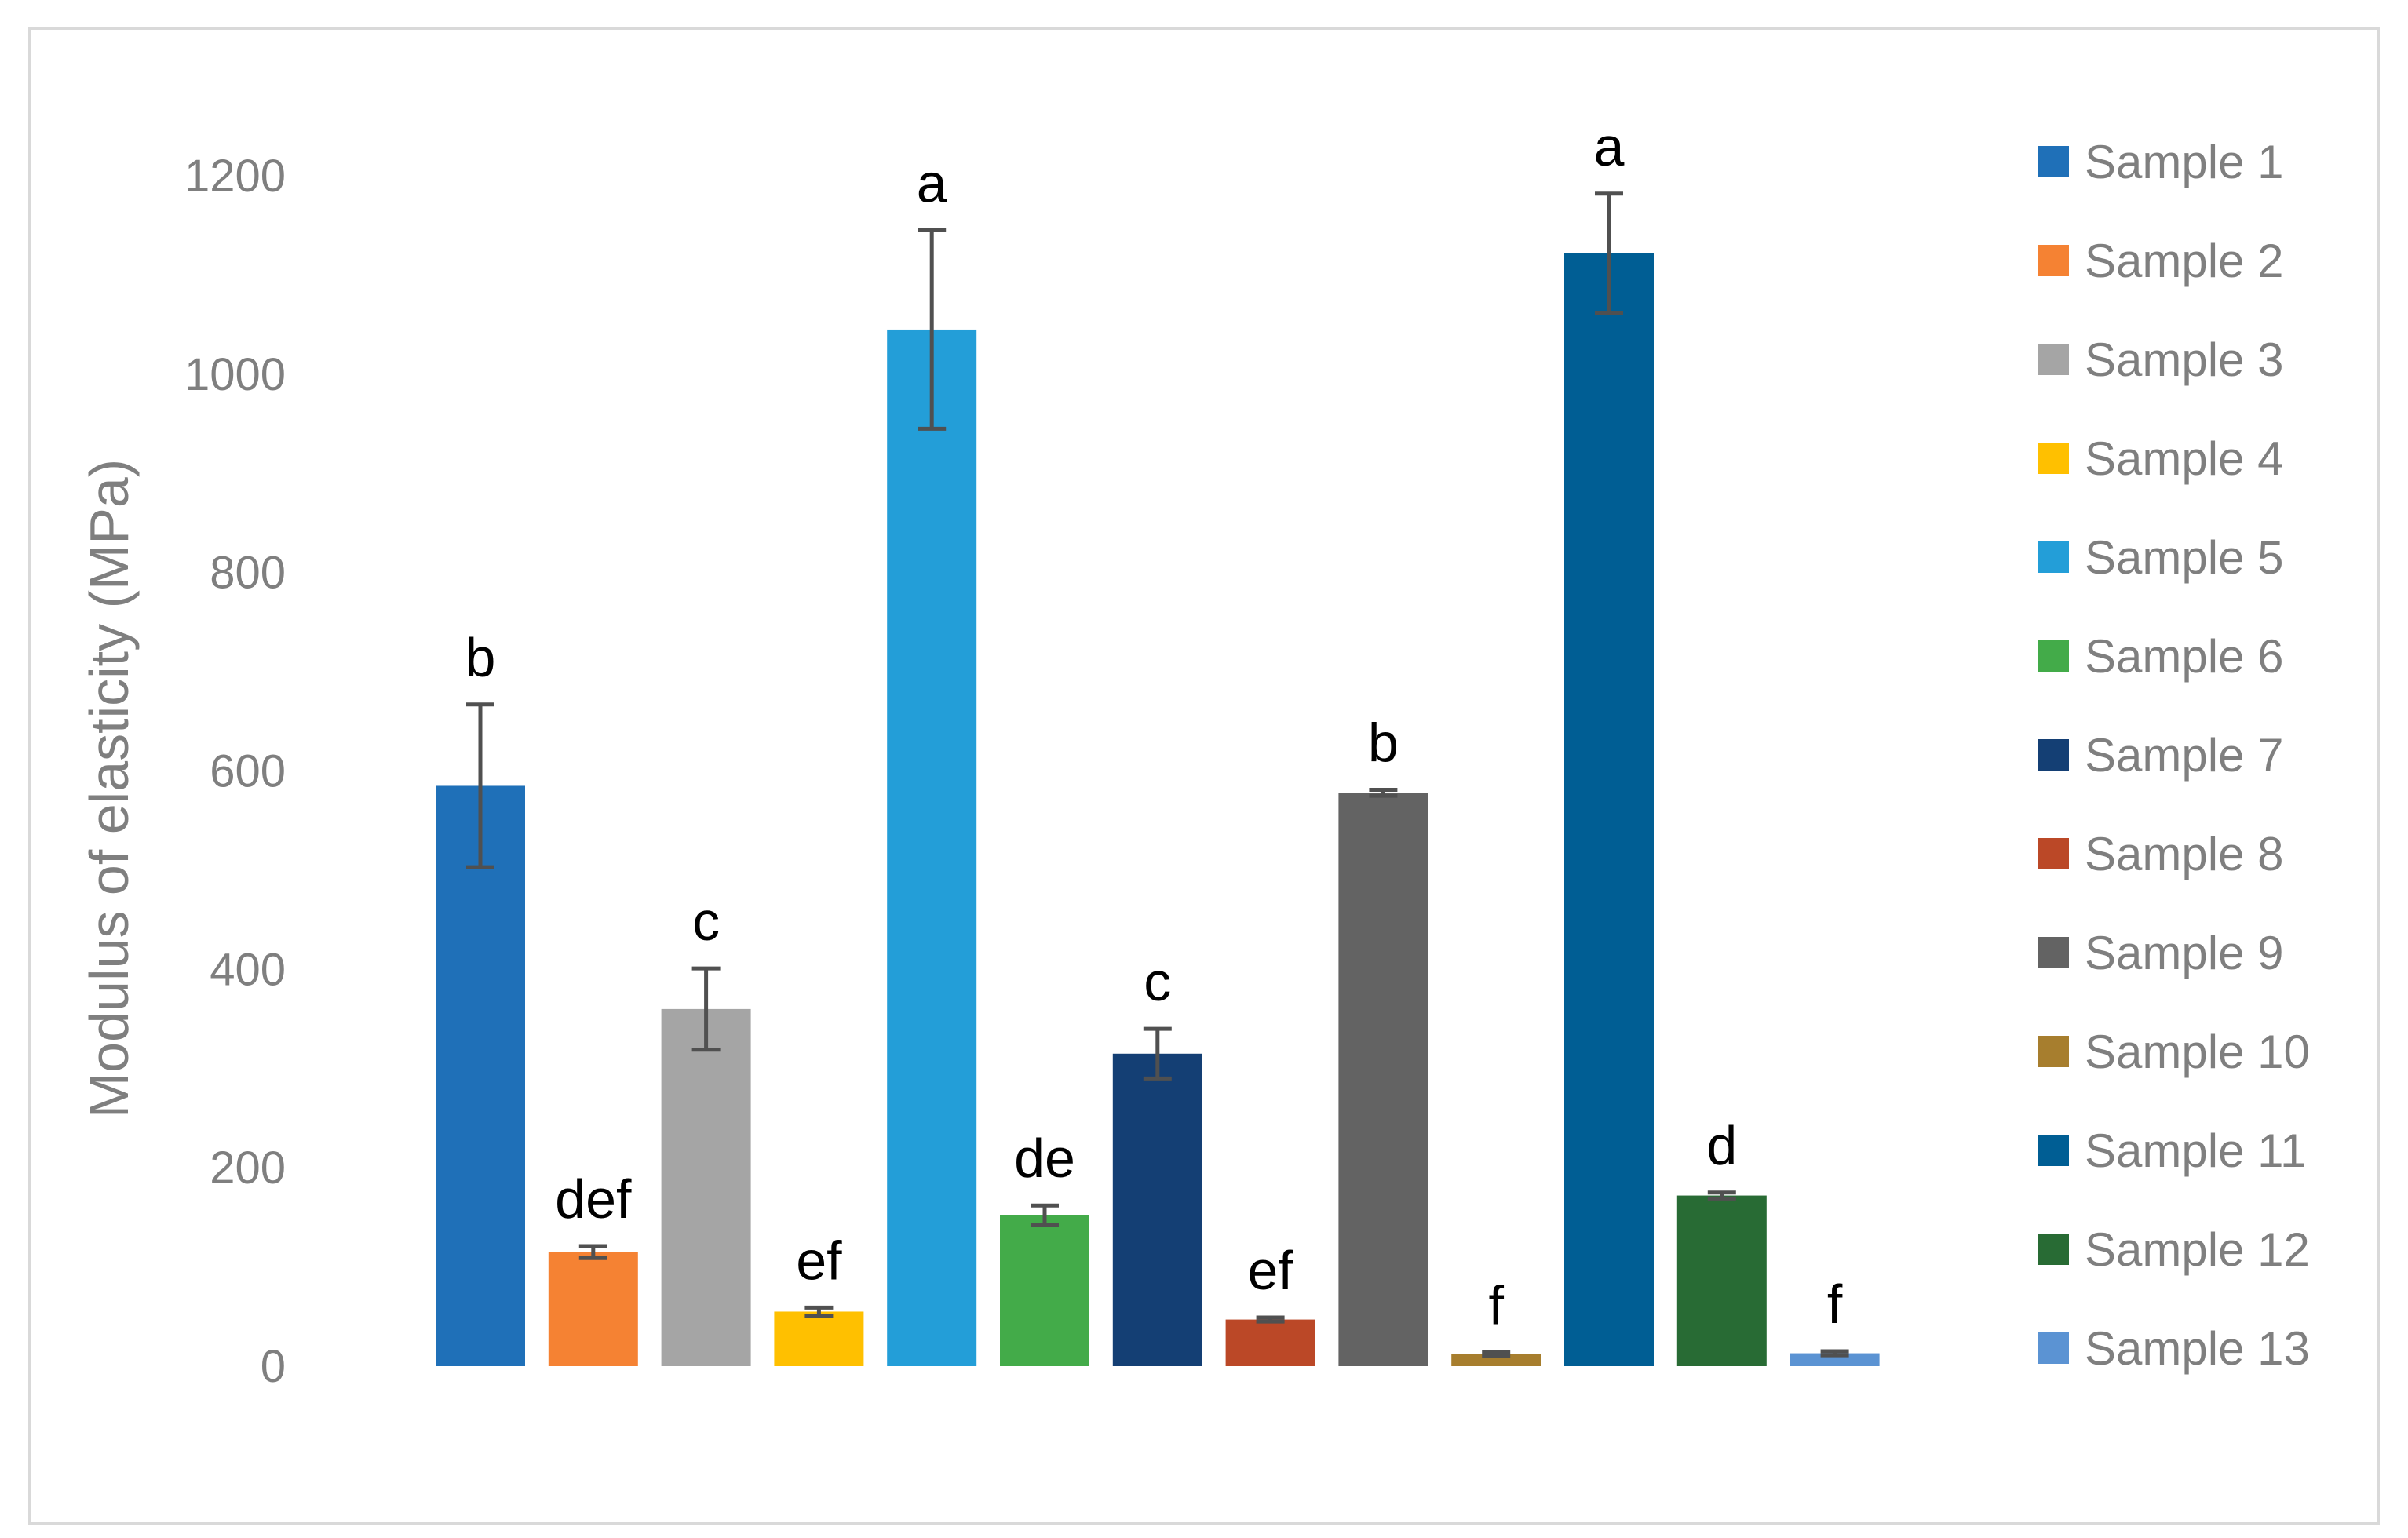  What do you see at coordinates (2184, 162) in the screenshot?
I see `legend-label: Sample 1` at bounding box center [2184, 162].